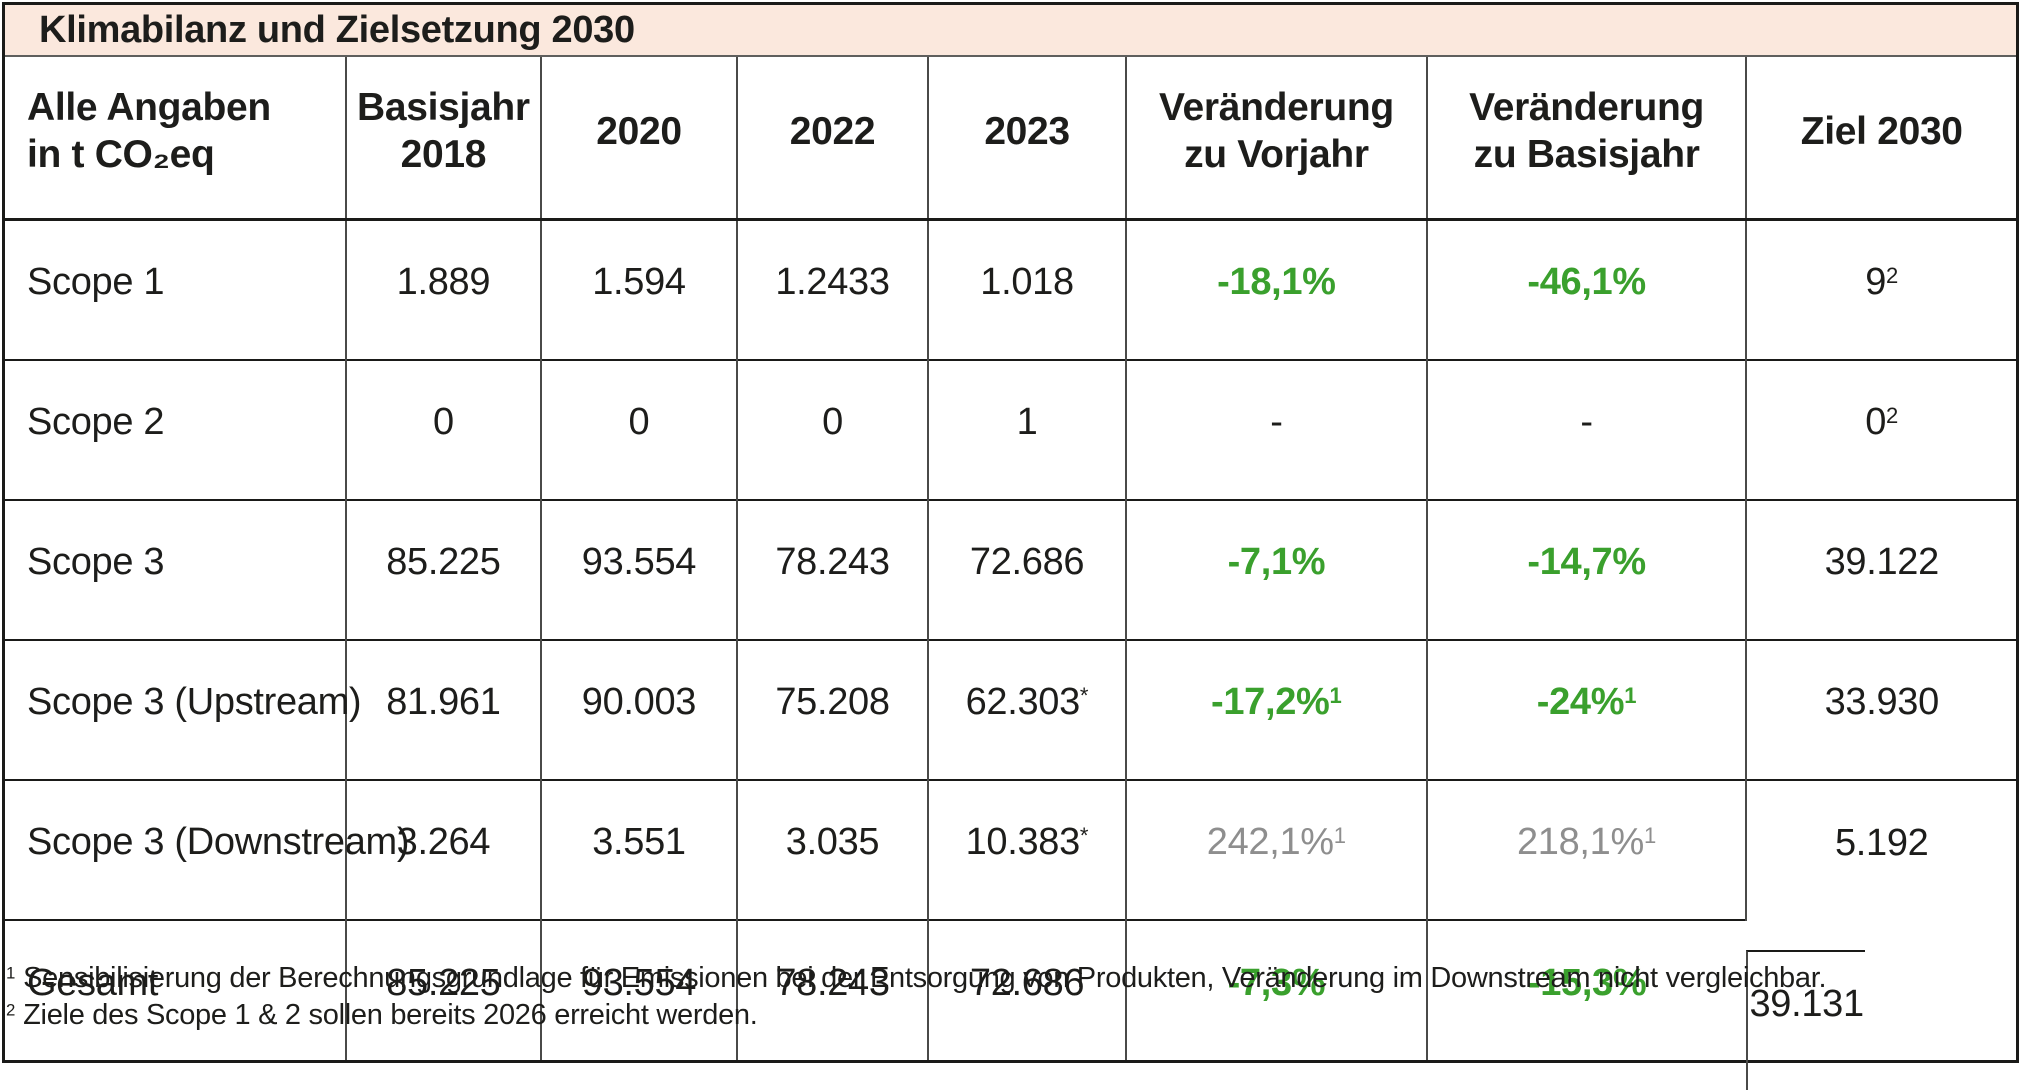 The height and width of the screenshot is (1090, 2019). Describe the element at coordinates (1027, 842) in the screenshot. I see `cell-value: 10.383*` at that location.